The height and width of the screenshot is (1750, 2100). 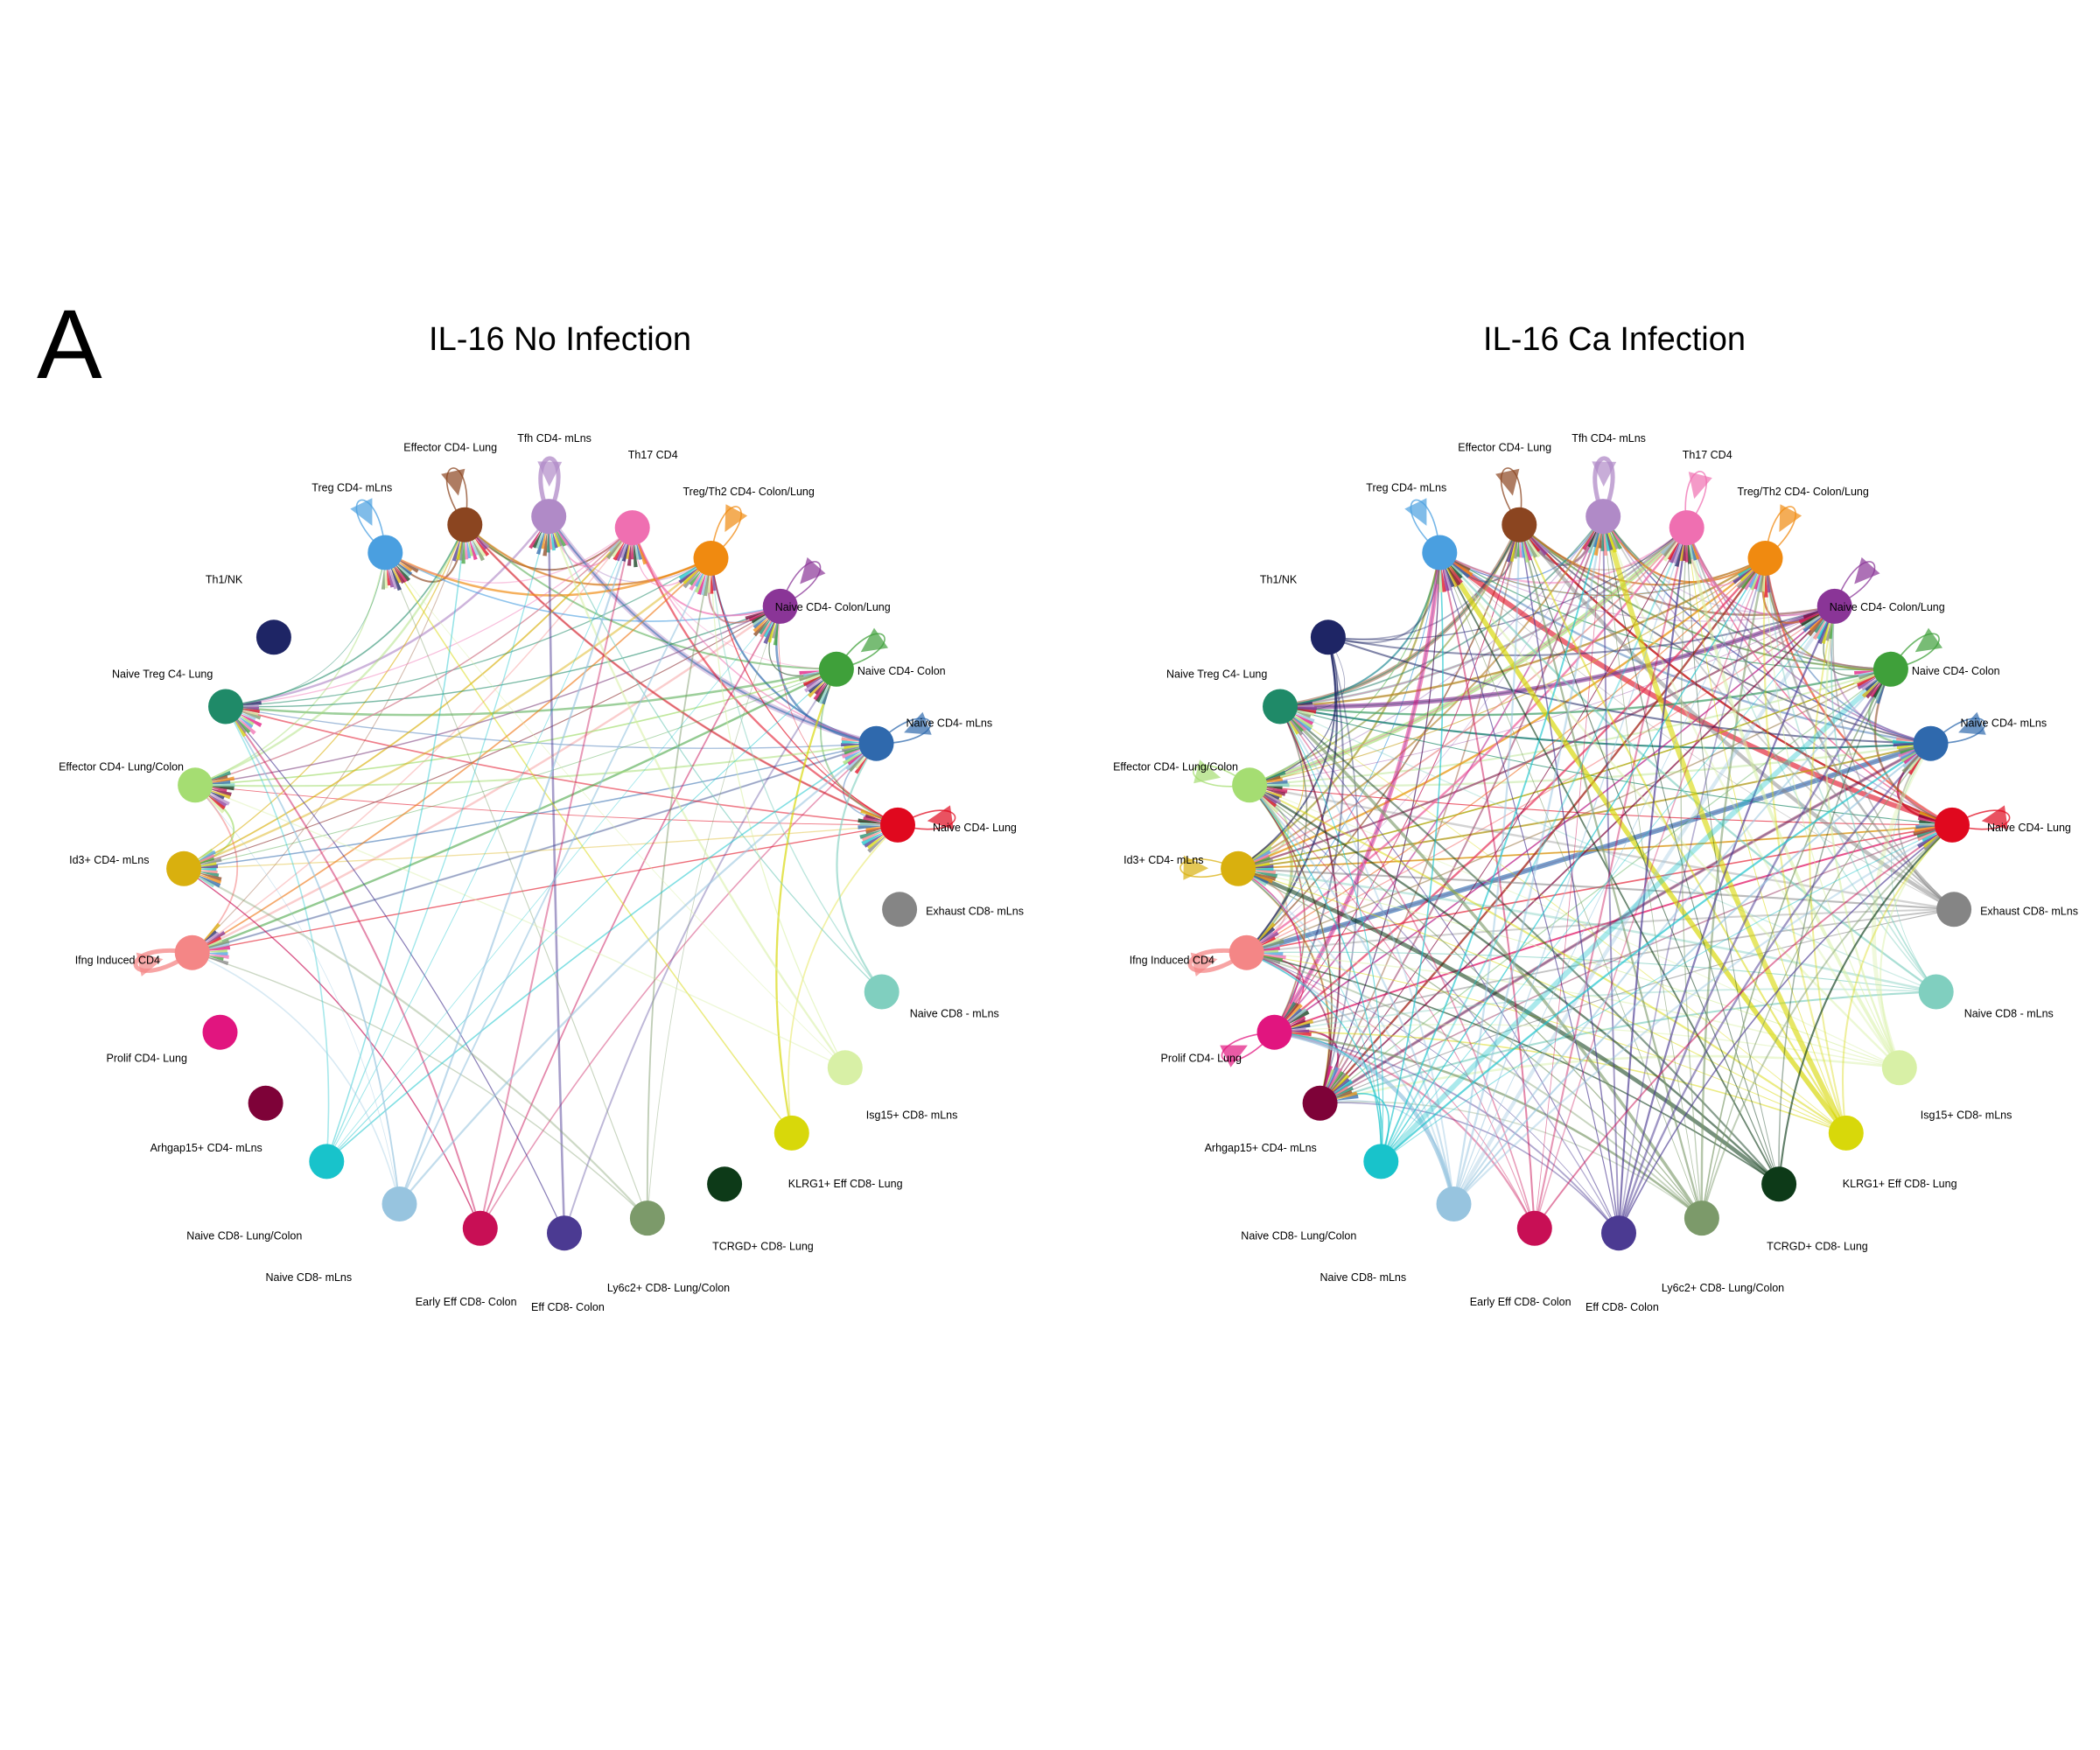 I want to click on self-loop-th17-cd4, so click(x=1695, y=499).